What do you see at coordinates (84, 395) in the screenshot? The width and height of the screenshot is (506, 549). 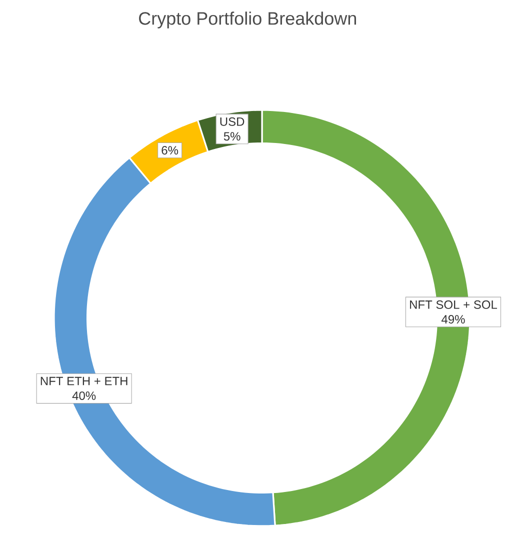 I see `data-label: 40%` at bounding box center [84, 395].